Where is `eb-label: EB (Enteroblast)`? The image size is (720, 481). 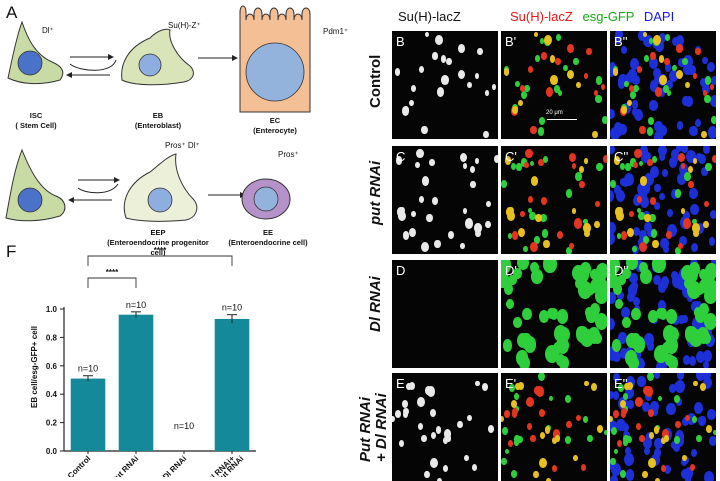 eb-label: EB (Enteroblast) is located at coordinates (158, 121).